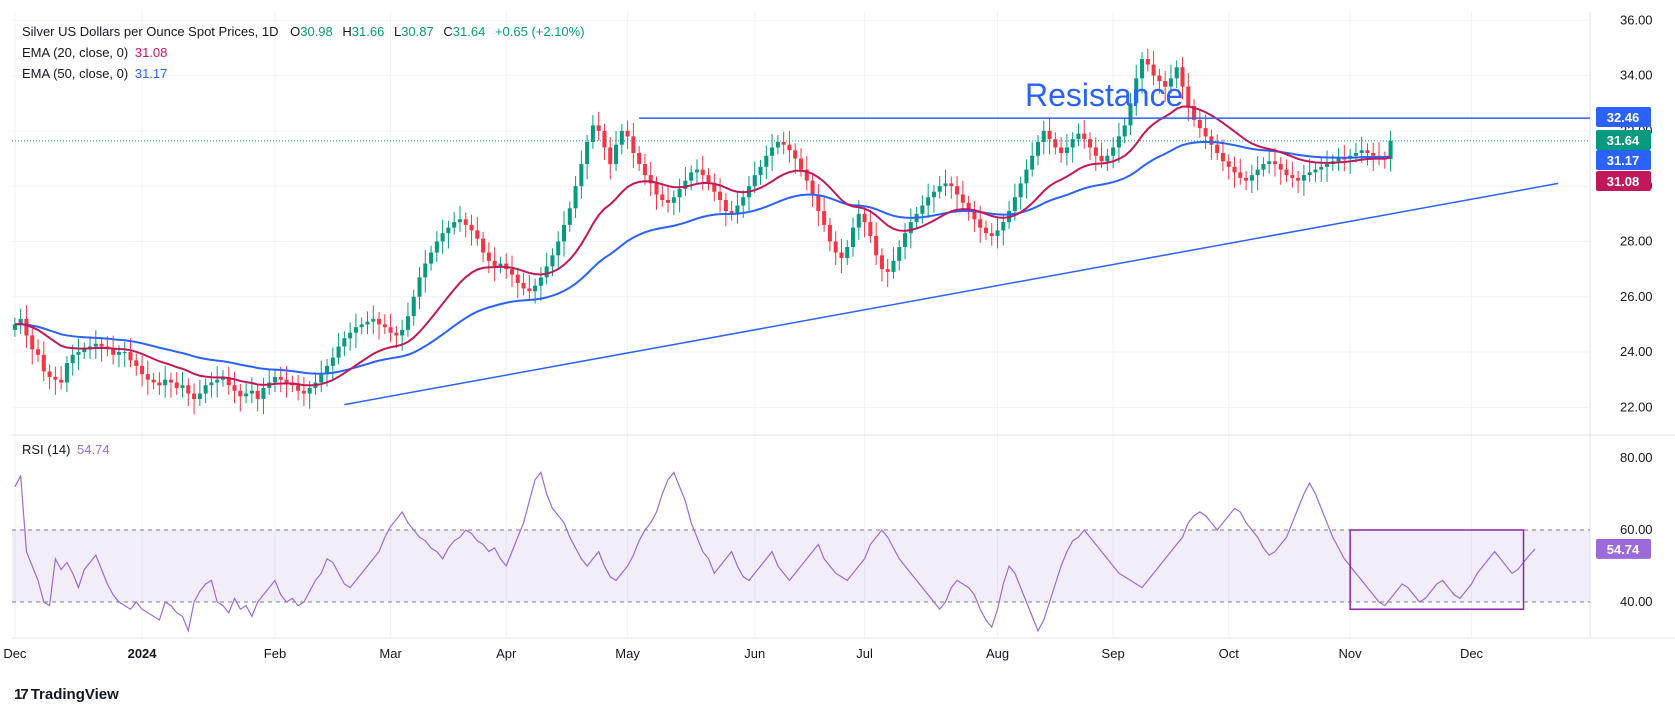 Image resolution: width=1675 pixels, height=718 pixels. What do you see at coordinates (143, 653) in the screenshot?
I see `time-tick-label: 2024` at bounding box center [143, 653].